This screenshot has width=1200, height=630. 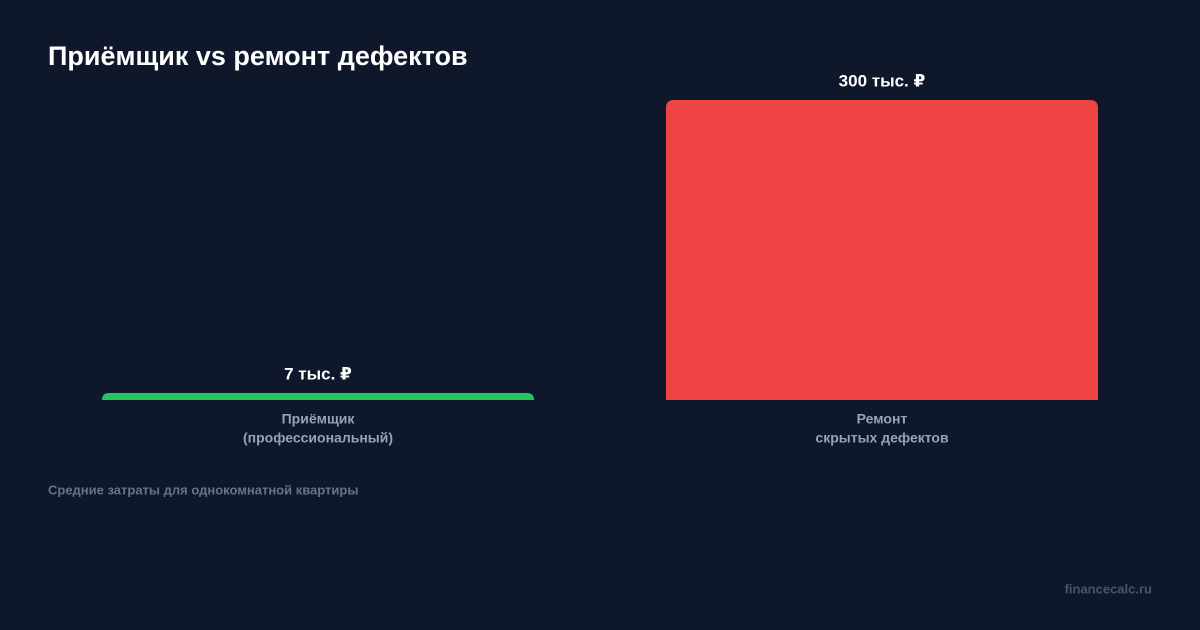 What do you see at coordinates (318, 373) in the screenshot?
I see `value-label: 7 тыс. ₽` at bounding box center [318, 373].